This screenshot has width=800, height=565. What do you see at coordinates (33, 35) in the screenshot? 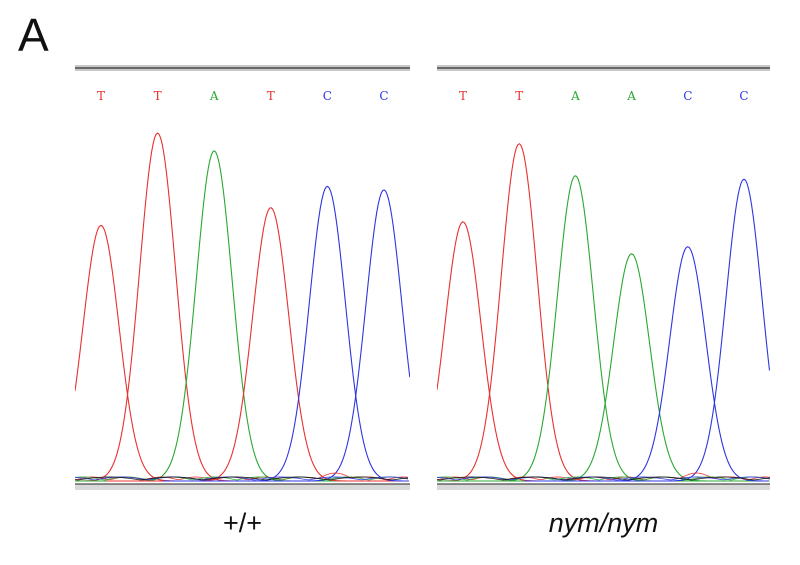
I see `panel-label: A` at bounding box center [33, 35].